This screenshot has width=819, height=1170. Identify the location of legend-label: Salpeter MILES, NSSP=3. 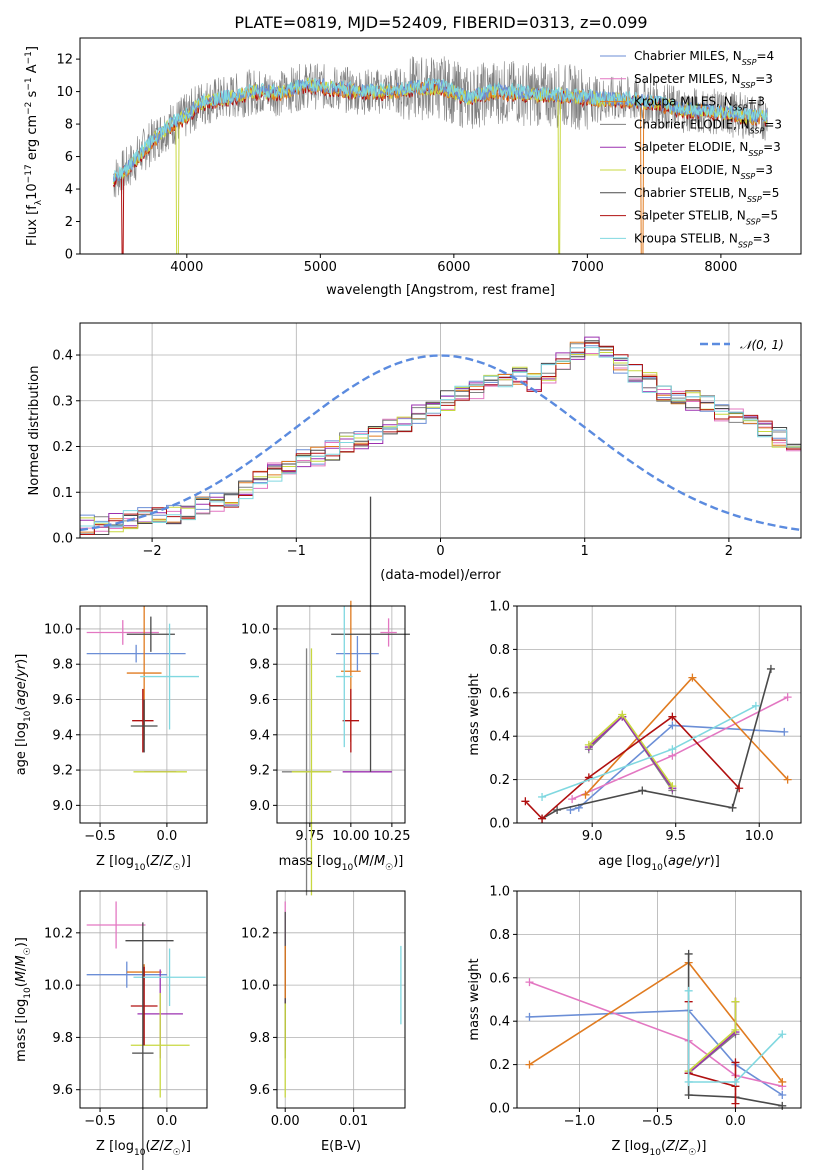
(703, 81).